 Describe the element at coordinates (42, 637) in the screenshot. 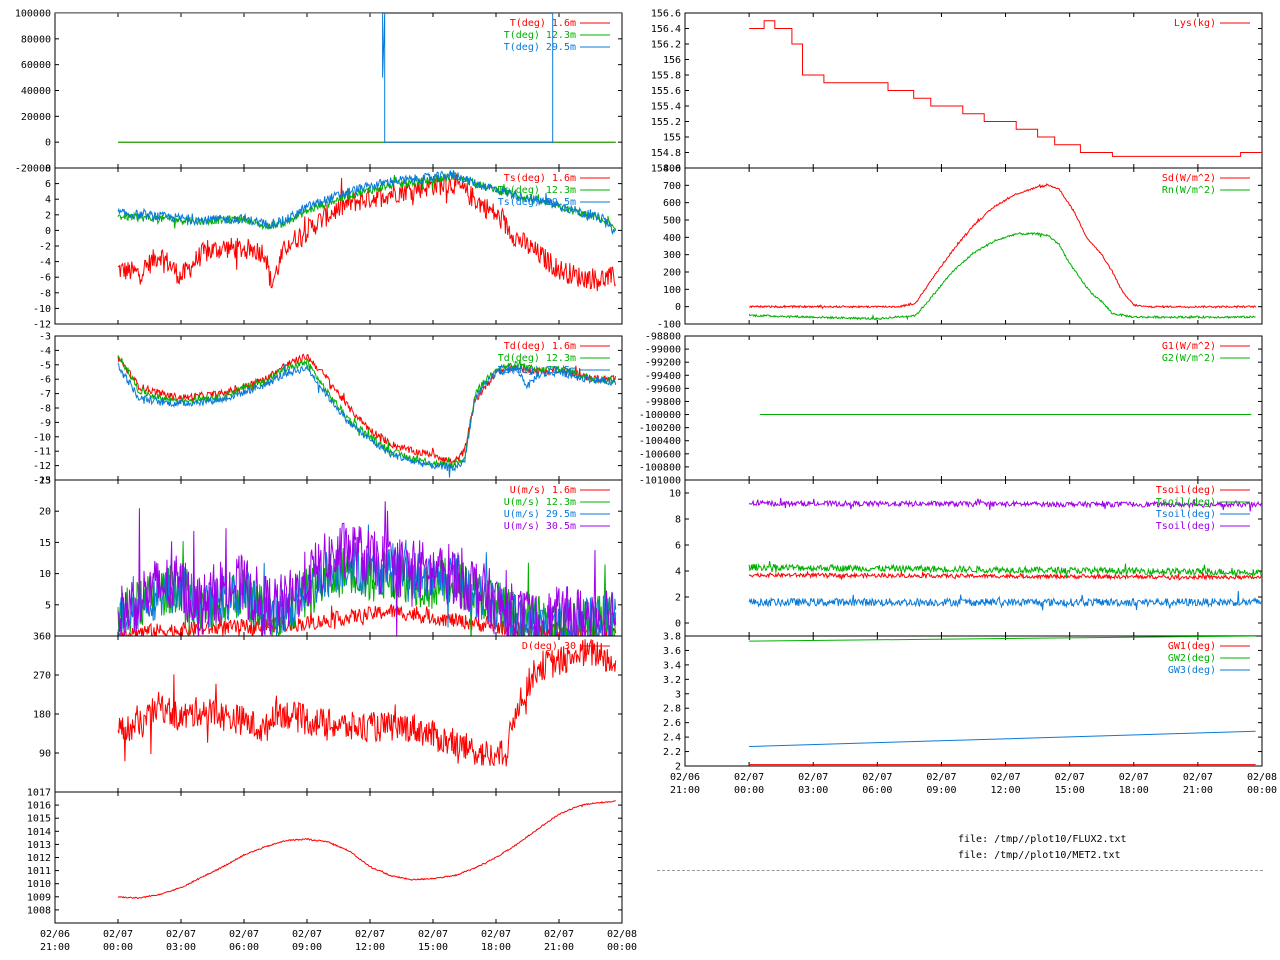

I see `y-tick-label: 360` at that location.